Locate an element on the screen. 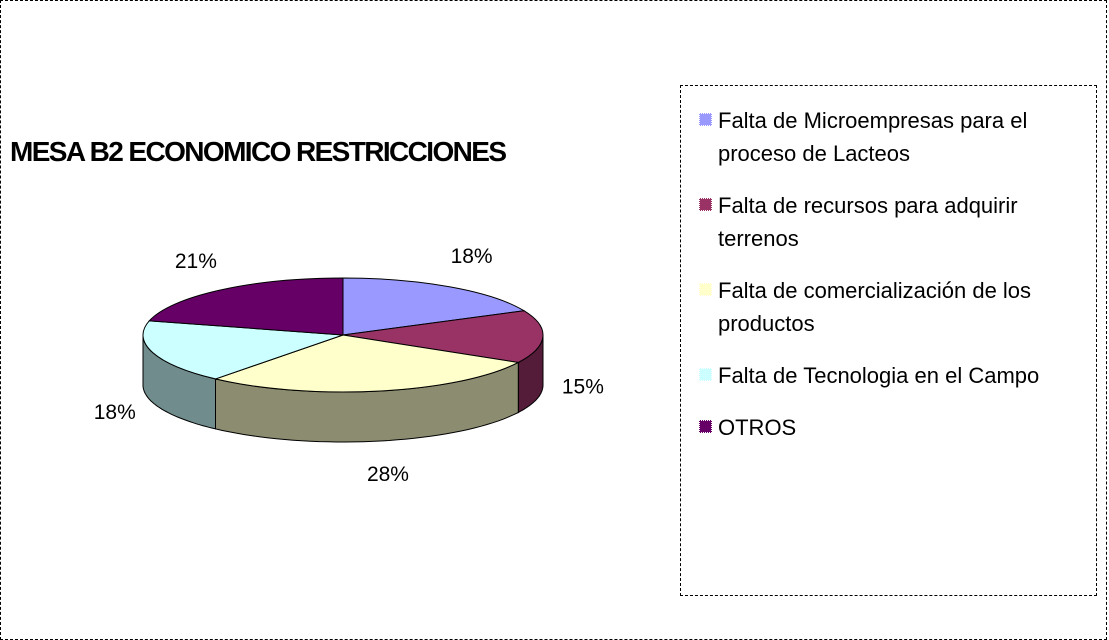  legend-label: Falta de Tecnologia en el Campo is located at coordinates (879, 375).